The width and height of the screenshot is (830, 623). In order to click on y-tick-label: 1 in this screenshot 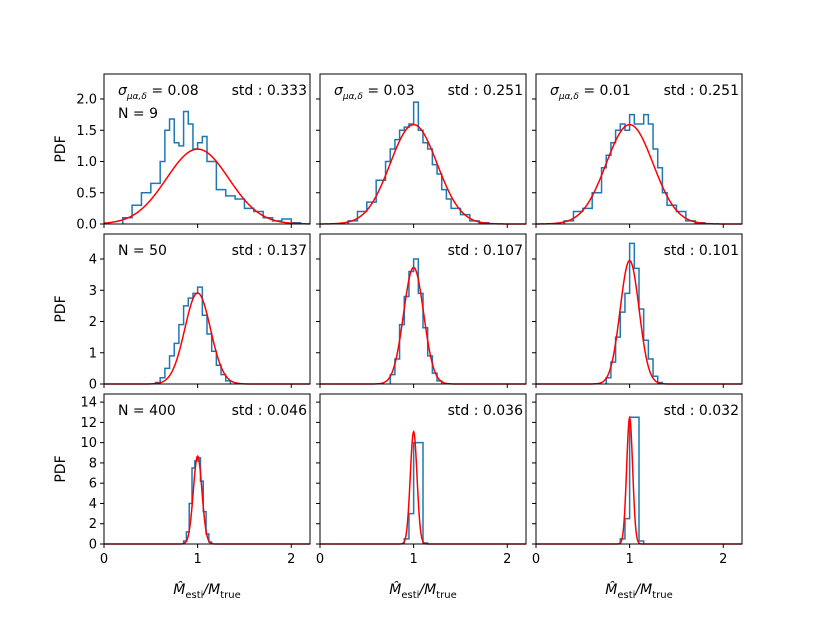, I will do `click(93, 353)`.